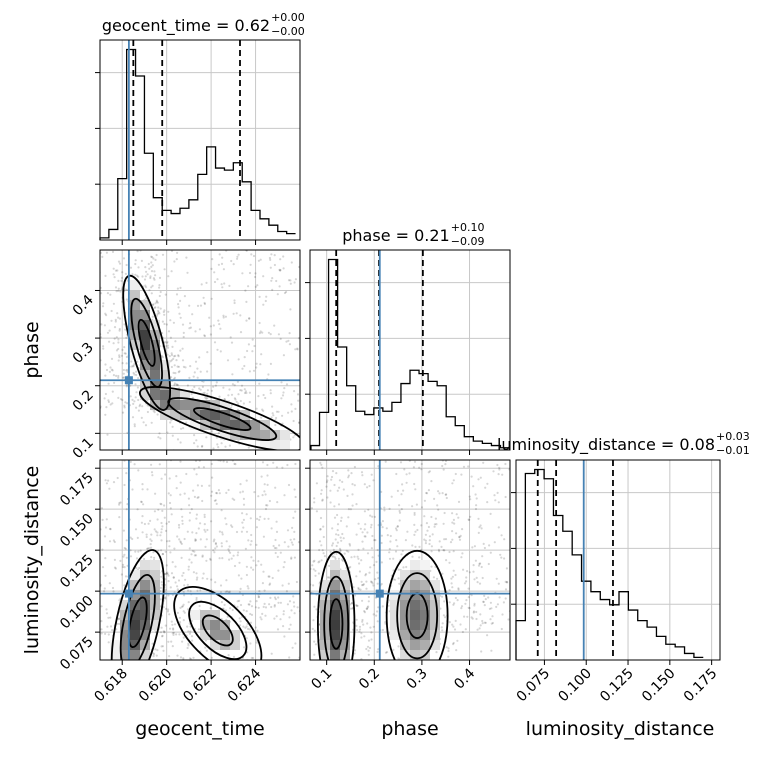 This screenshot has height=760, width=760. I want to click on contour-line, so click(217, 630).